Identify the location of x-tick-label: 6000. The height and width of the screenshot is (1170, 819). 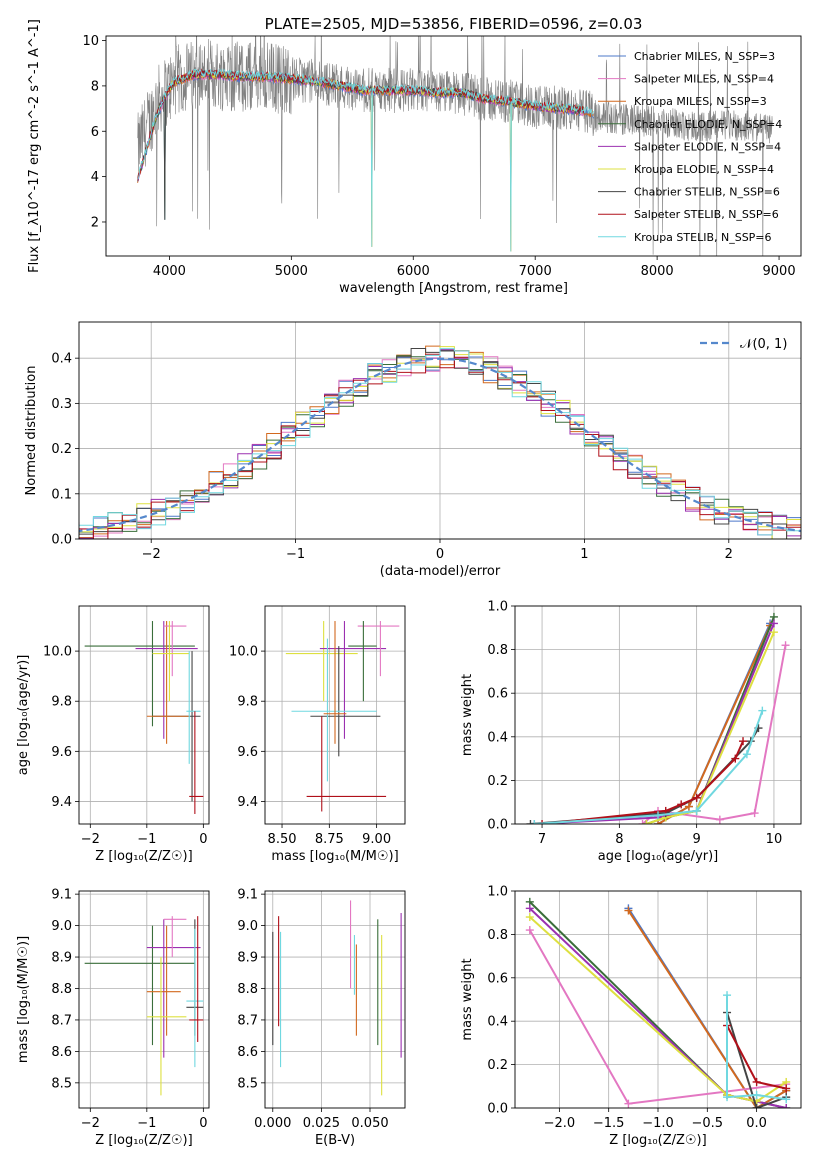
(413, 271).